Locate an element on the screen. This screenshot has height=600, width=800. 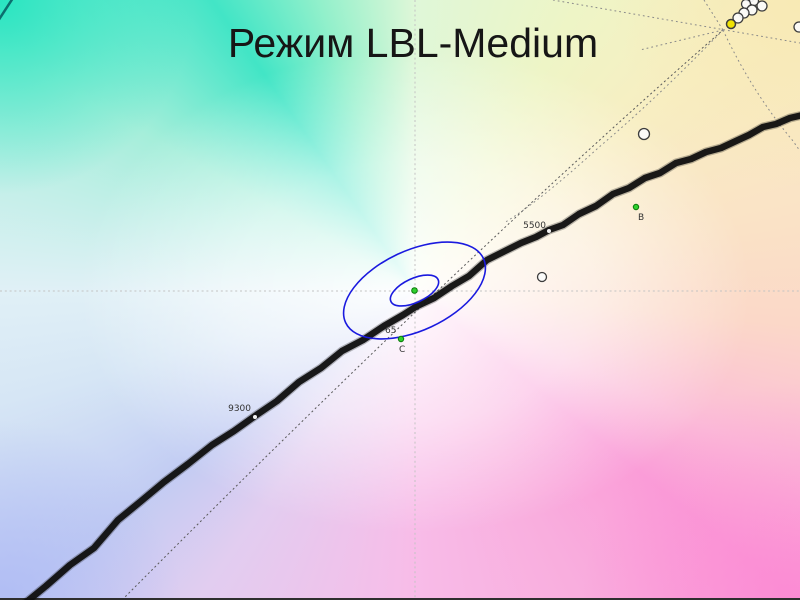
cct-tick-label: 5500 is located at coordinates (534, 226).